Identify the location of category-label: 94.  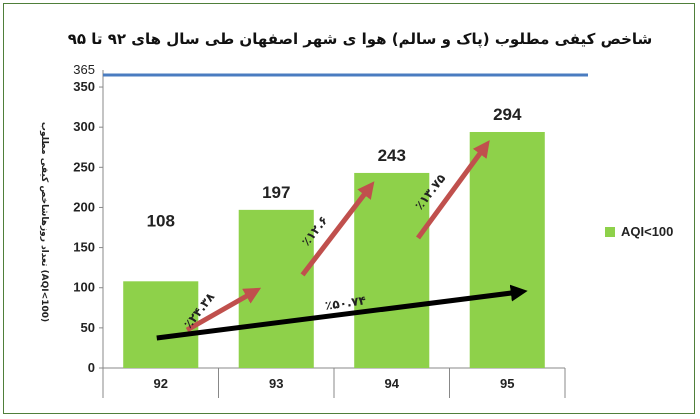
(392, 383).